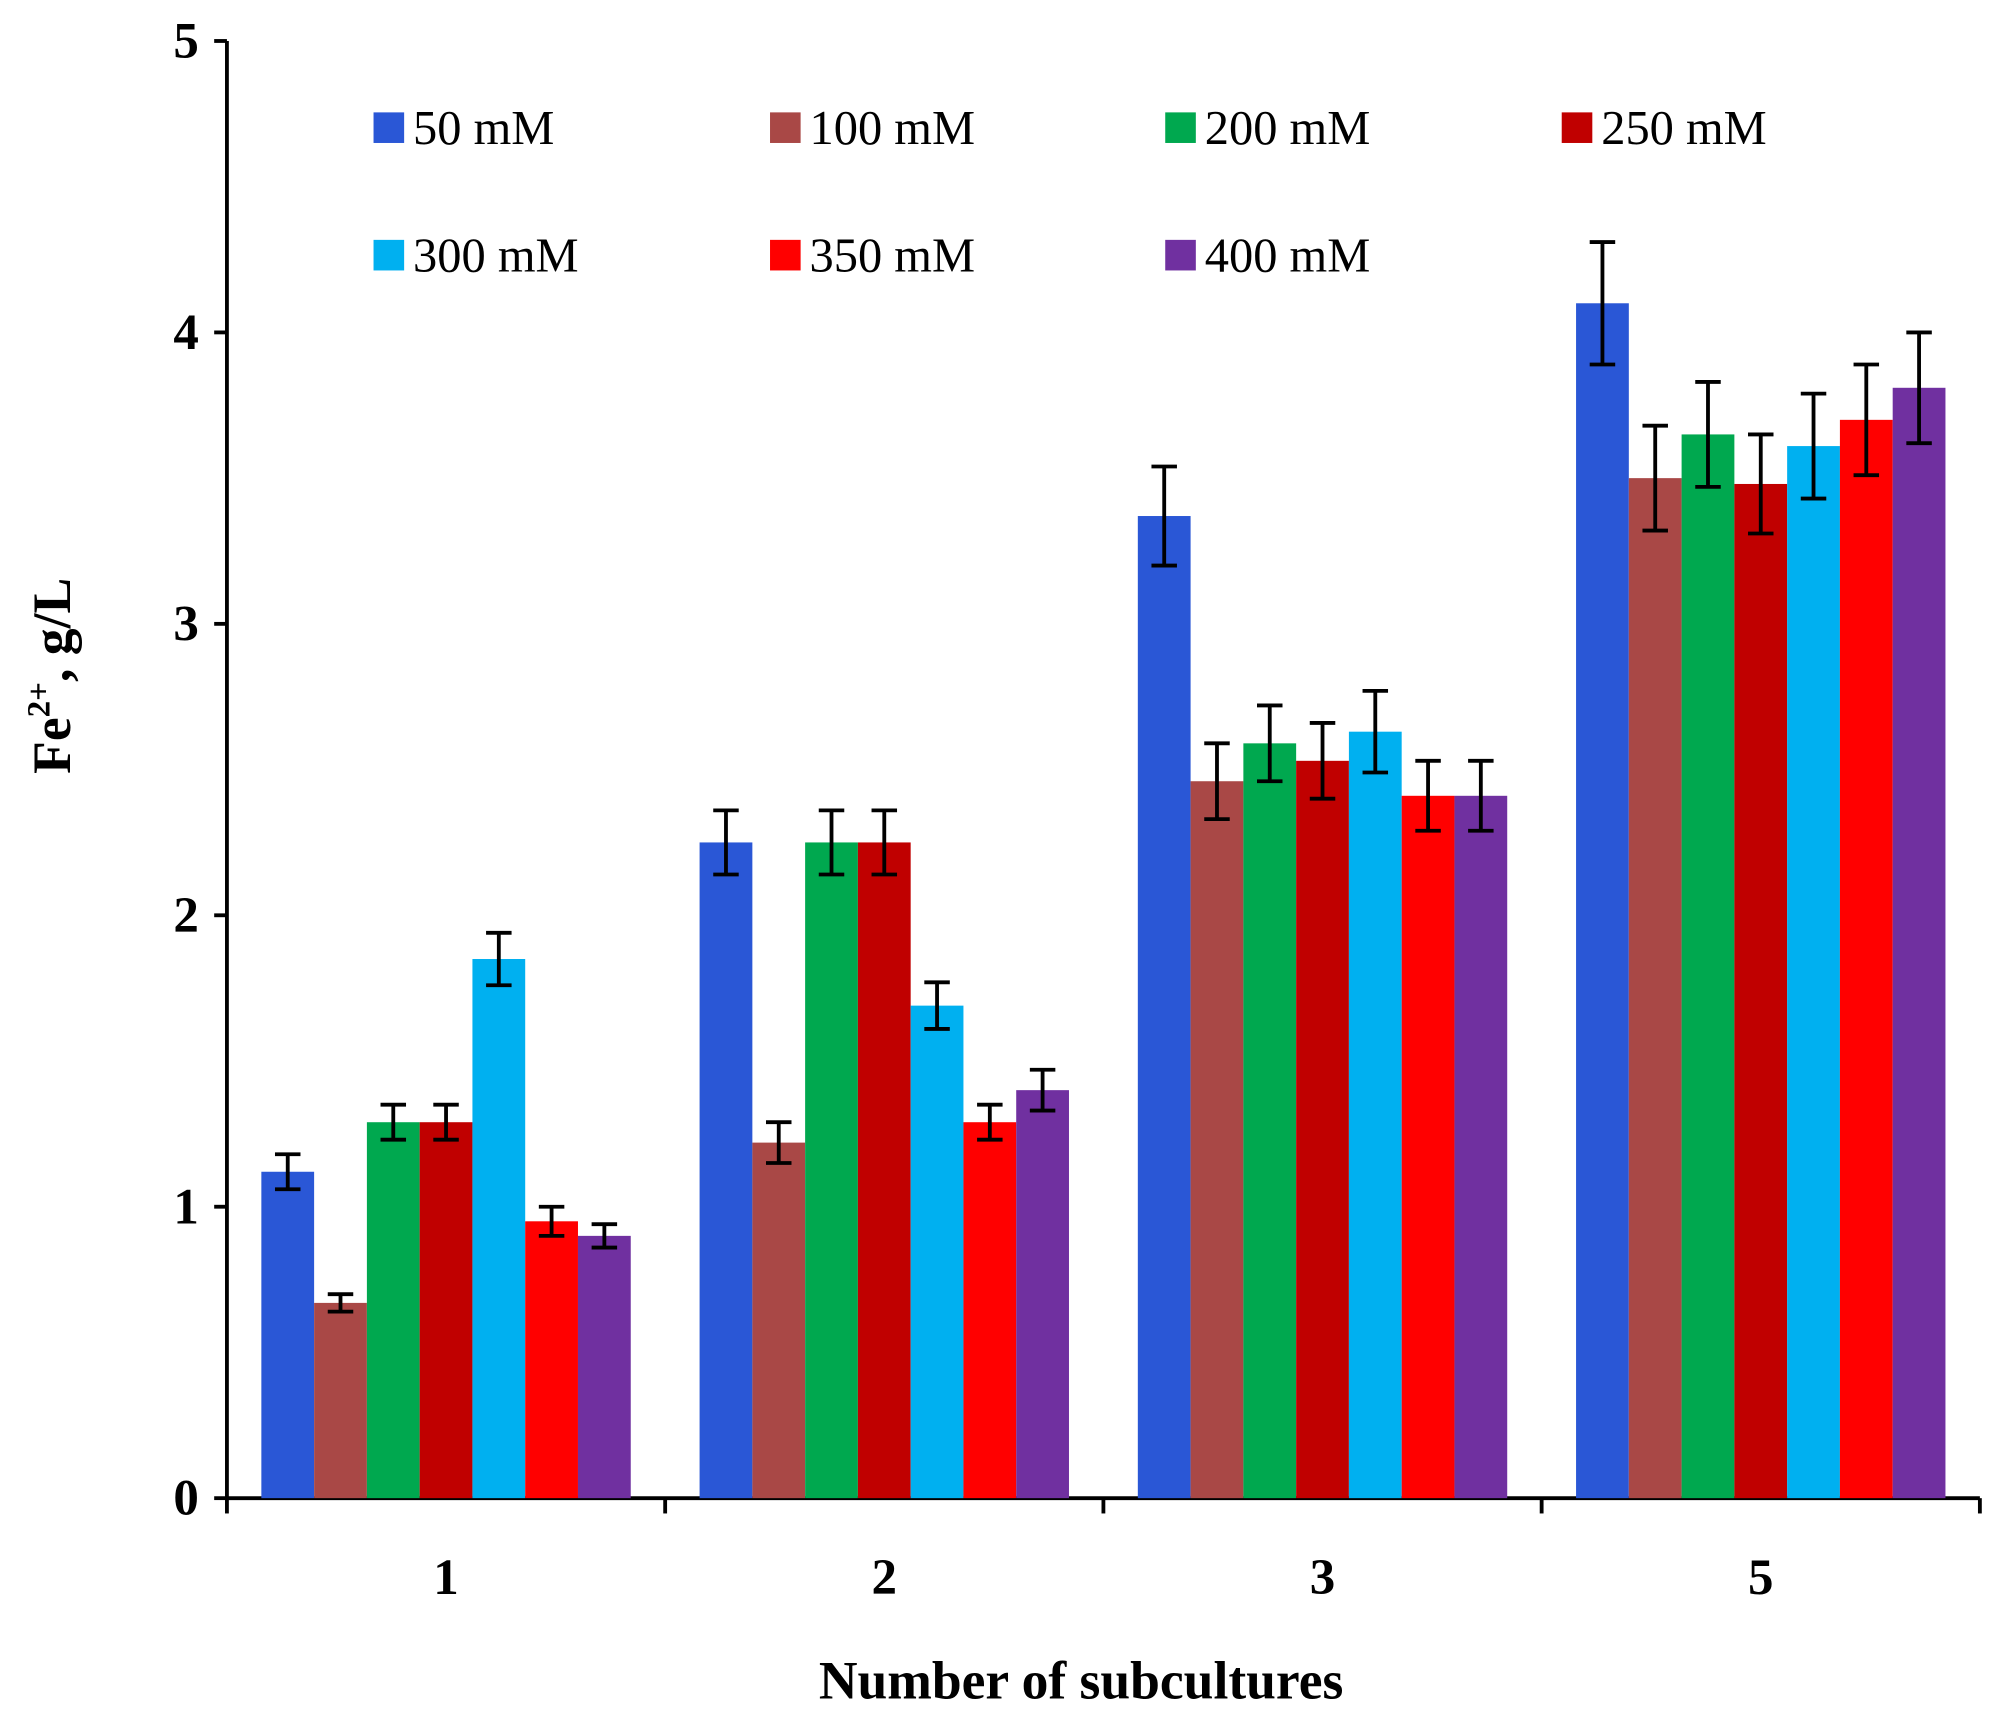 The width and height of the screenshot is (1999, 1724). I want to click on legend-label: 350 mM, so click(893, 256).